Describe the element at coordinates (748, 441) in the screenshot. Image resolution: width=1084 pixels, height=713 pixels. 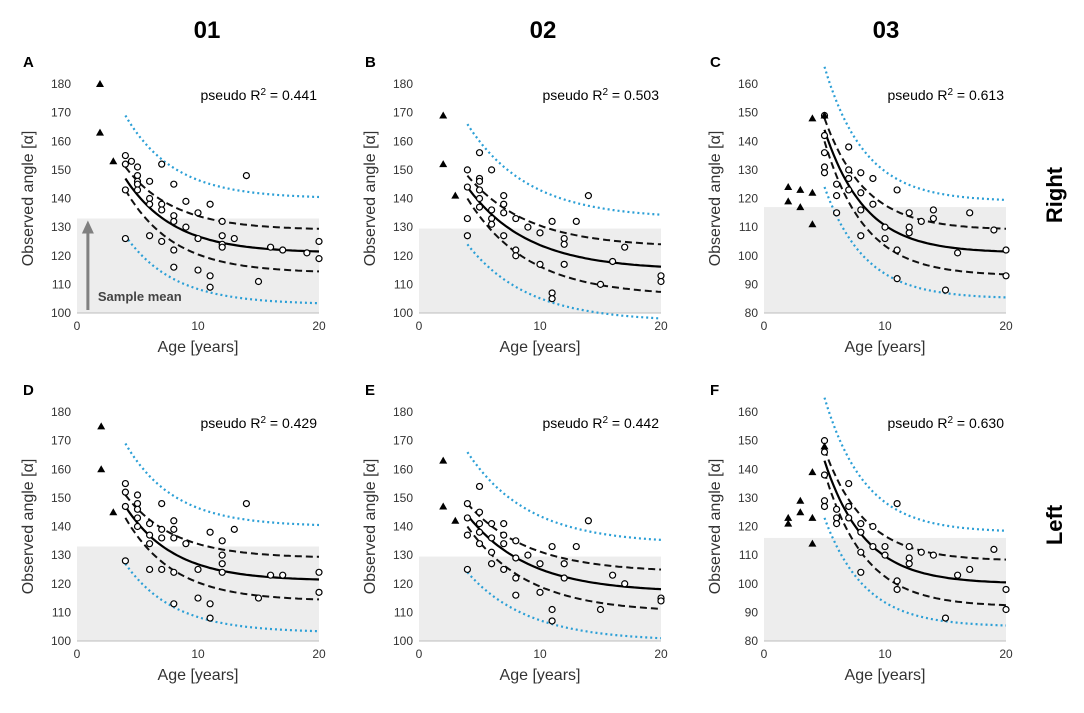
I see `y-tick-label: 150` at that location.